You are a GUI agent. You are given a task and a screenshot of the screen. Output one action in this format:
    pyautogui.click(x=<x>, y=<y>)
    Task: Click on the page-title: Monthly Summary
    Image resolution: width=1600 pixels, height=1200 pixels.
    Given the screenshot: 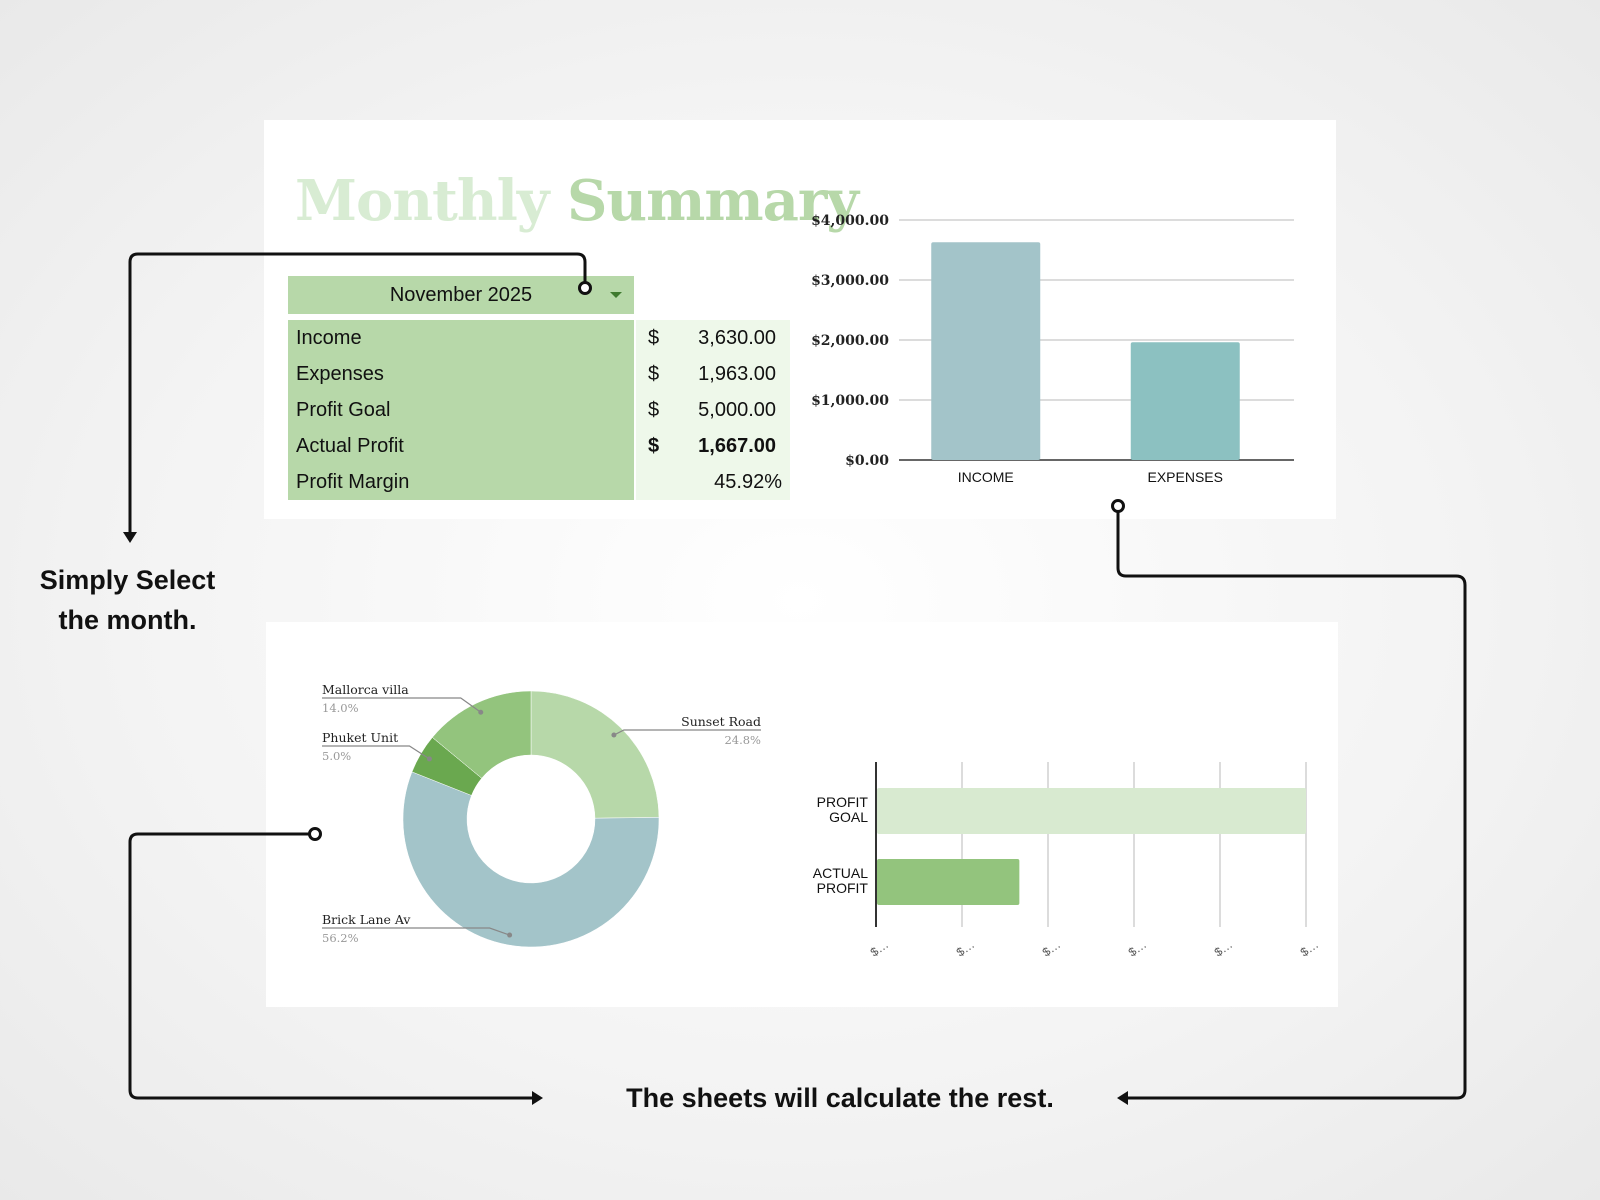 What is the action you would take?
    pyautogui.click(x=577, y=201)
    